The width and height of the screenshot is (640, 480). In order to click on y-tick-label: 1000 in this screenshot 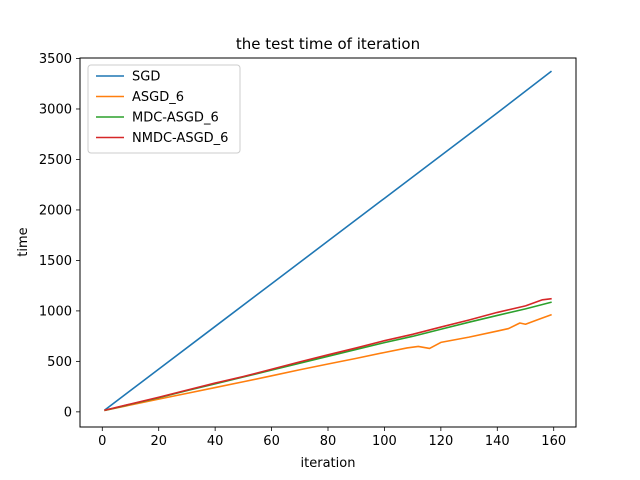, I will do `click(55, 311)`.